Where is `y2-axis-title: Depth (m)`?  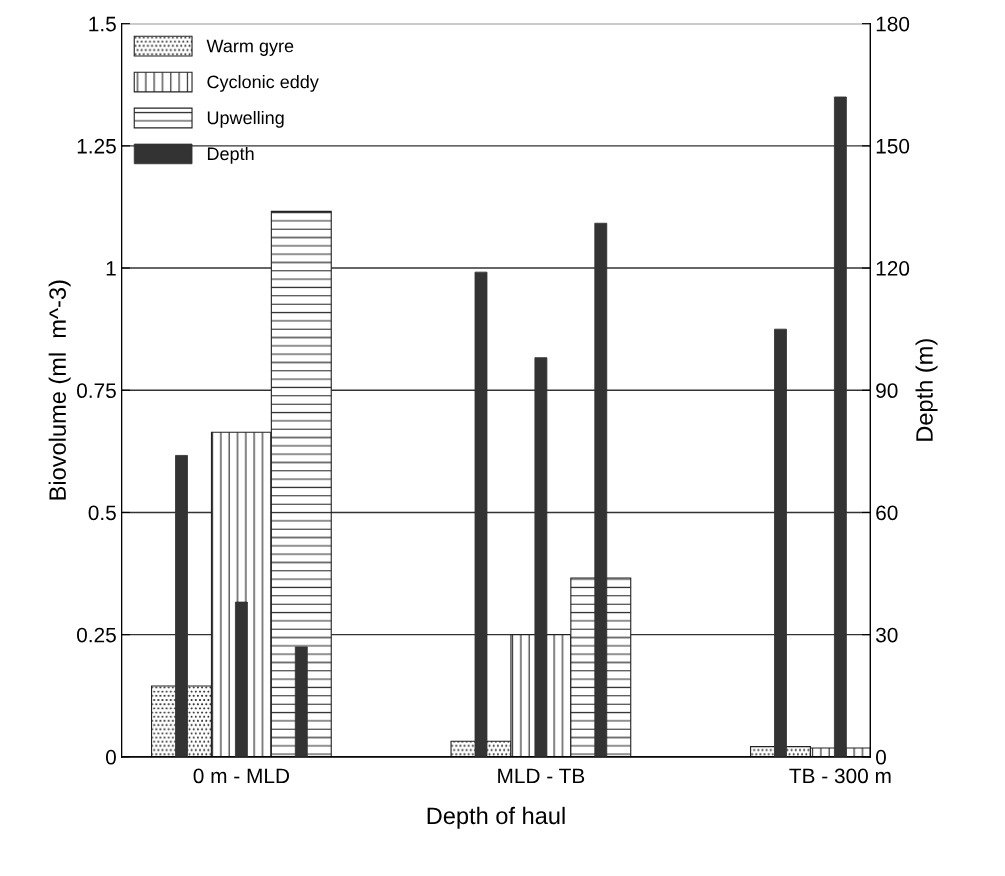 y2-axis-title: Depth (m) is located at coordinates (926, 390).